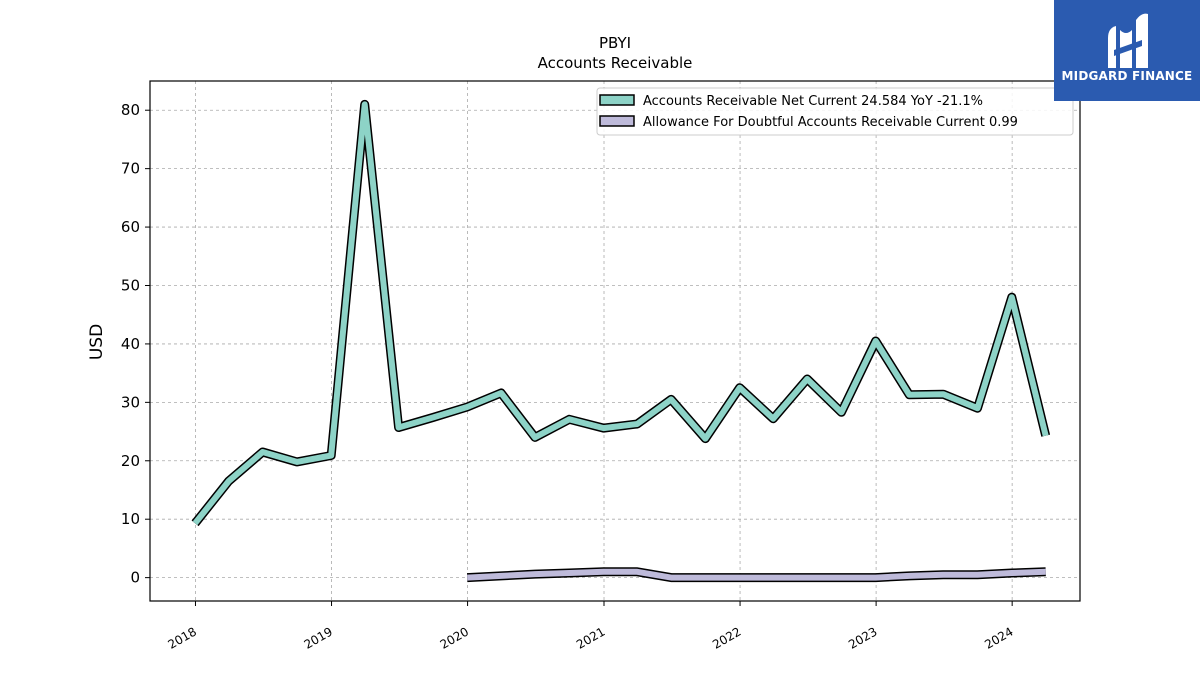 The image size is (1200, 675). I want to click on x-tick-label: 2023, so click(862, 637).